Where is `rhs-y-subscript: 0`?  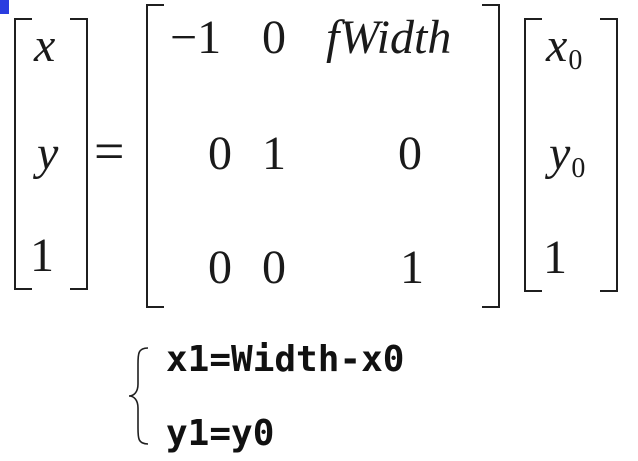 rhs-y-subscript: 0 is located at coordinates (578, 168).